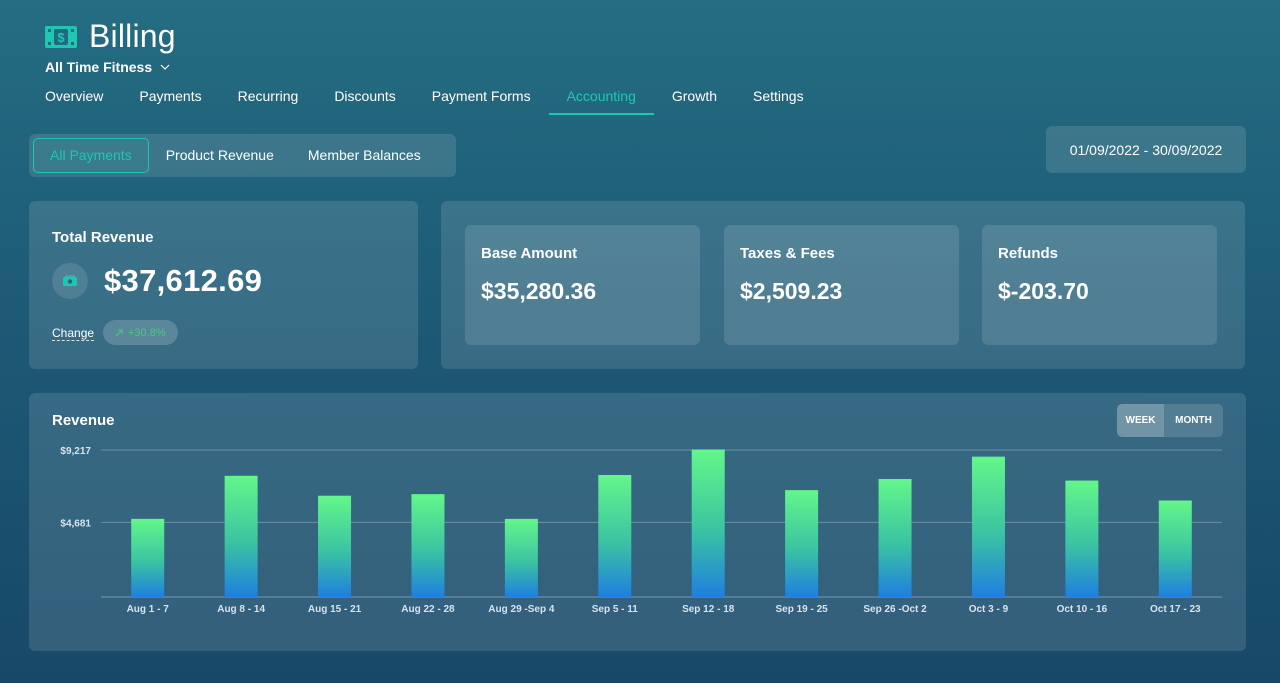  I want to click on taxes-fees-value: $2,509.23, so click(791, 291).